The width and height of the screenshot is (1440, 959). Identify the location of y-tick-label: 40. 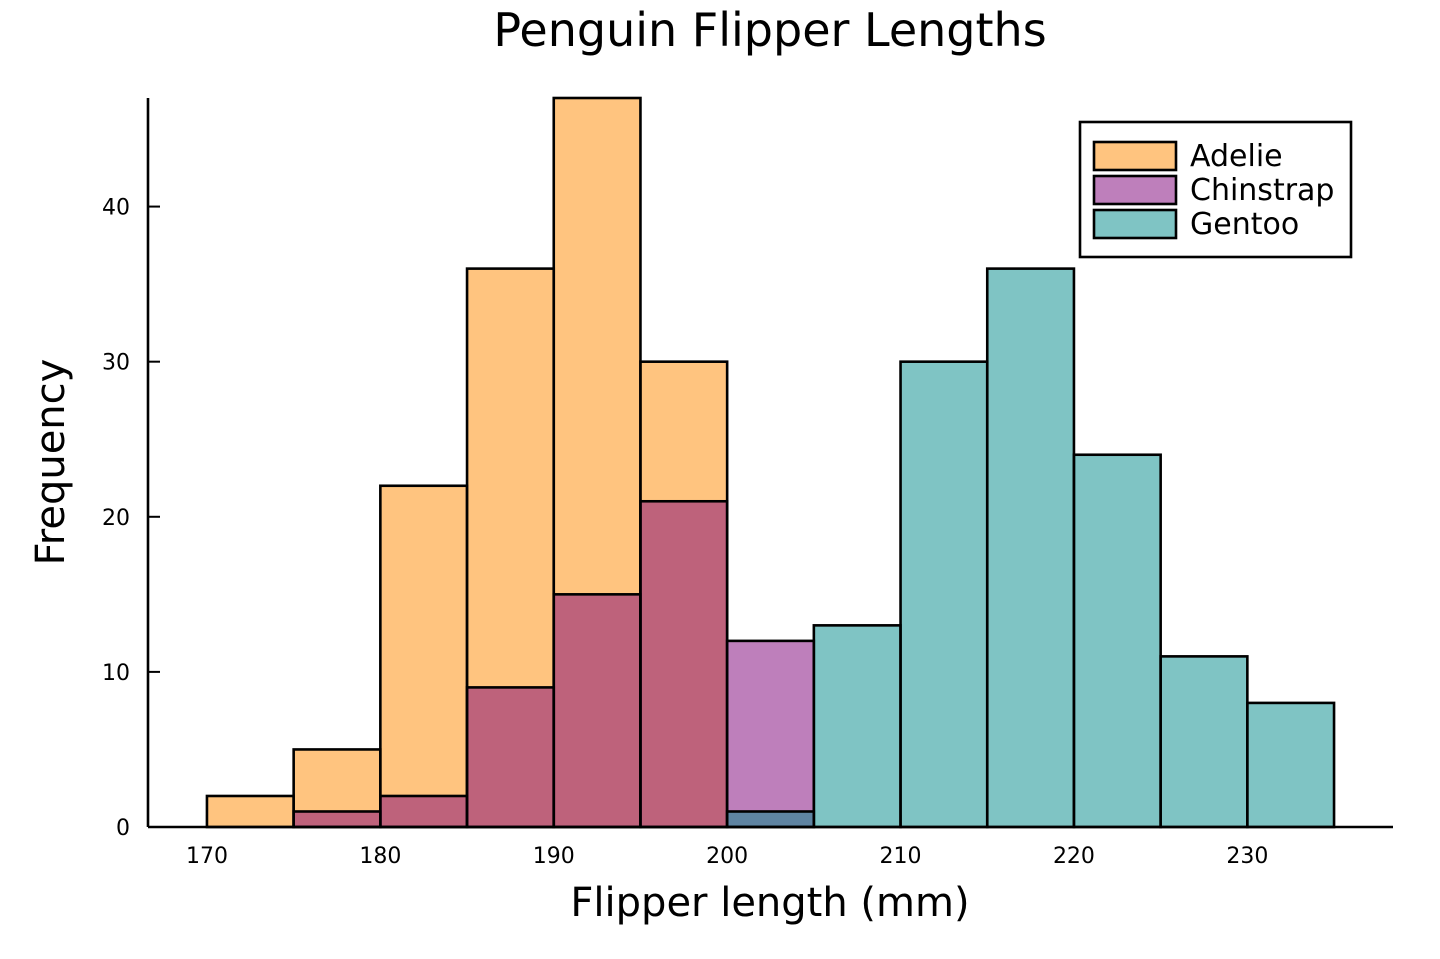
(116, 208).